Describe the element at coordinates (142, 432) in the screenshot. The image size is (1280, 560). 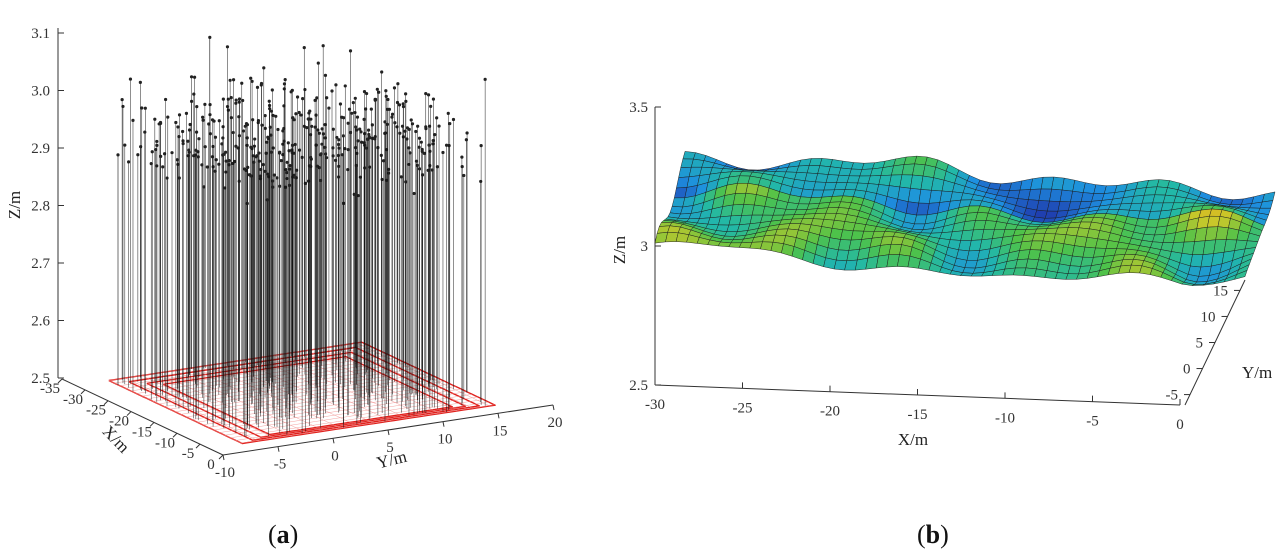
I see `panel-a-x-tick-label: -15` at that location.